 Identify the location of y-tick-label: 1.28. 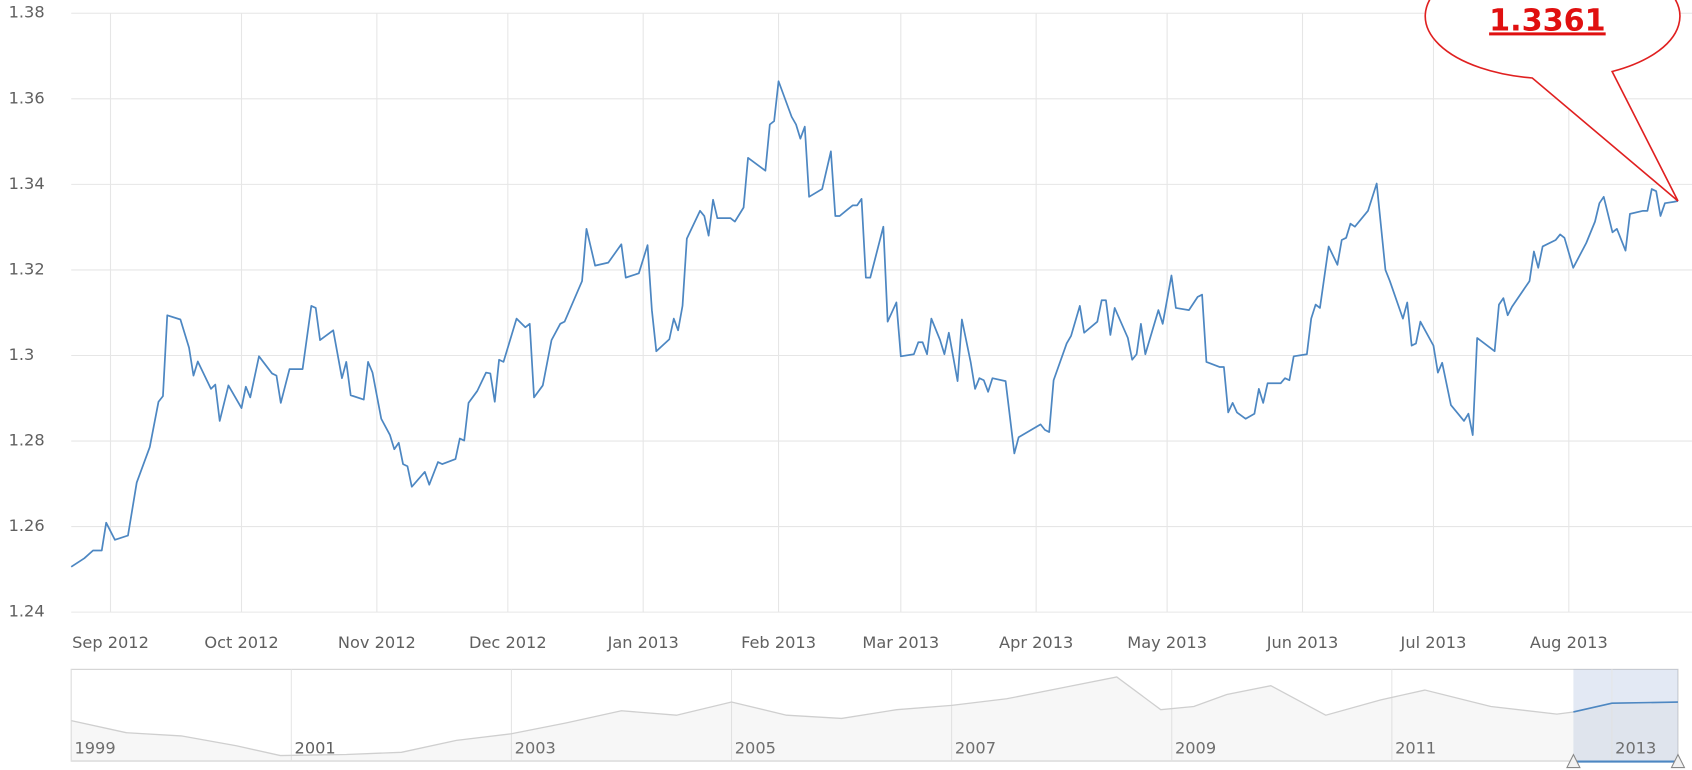
(27, 440).